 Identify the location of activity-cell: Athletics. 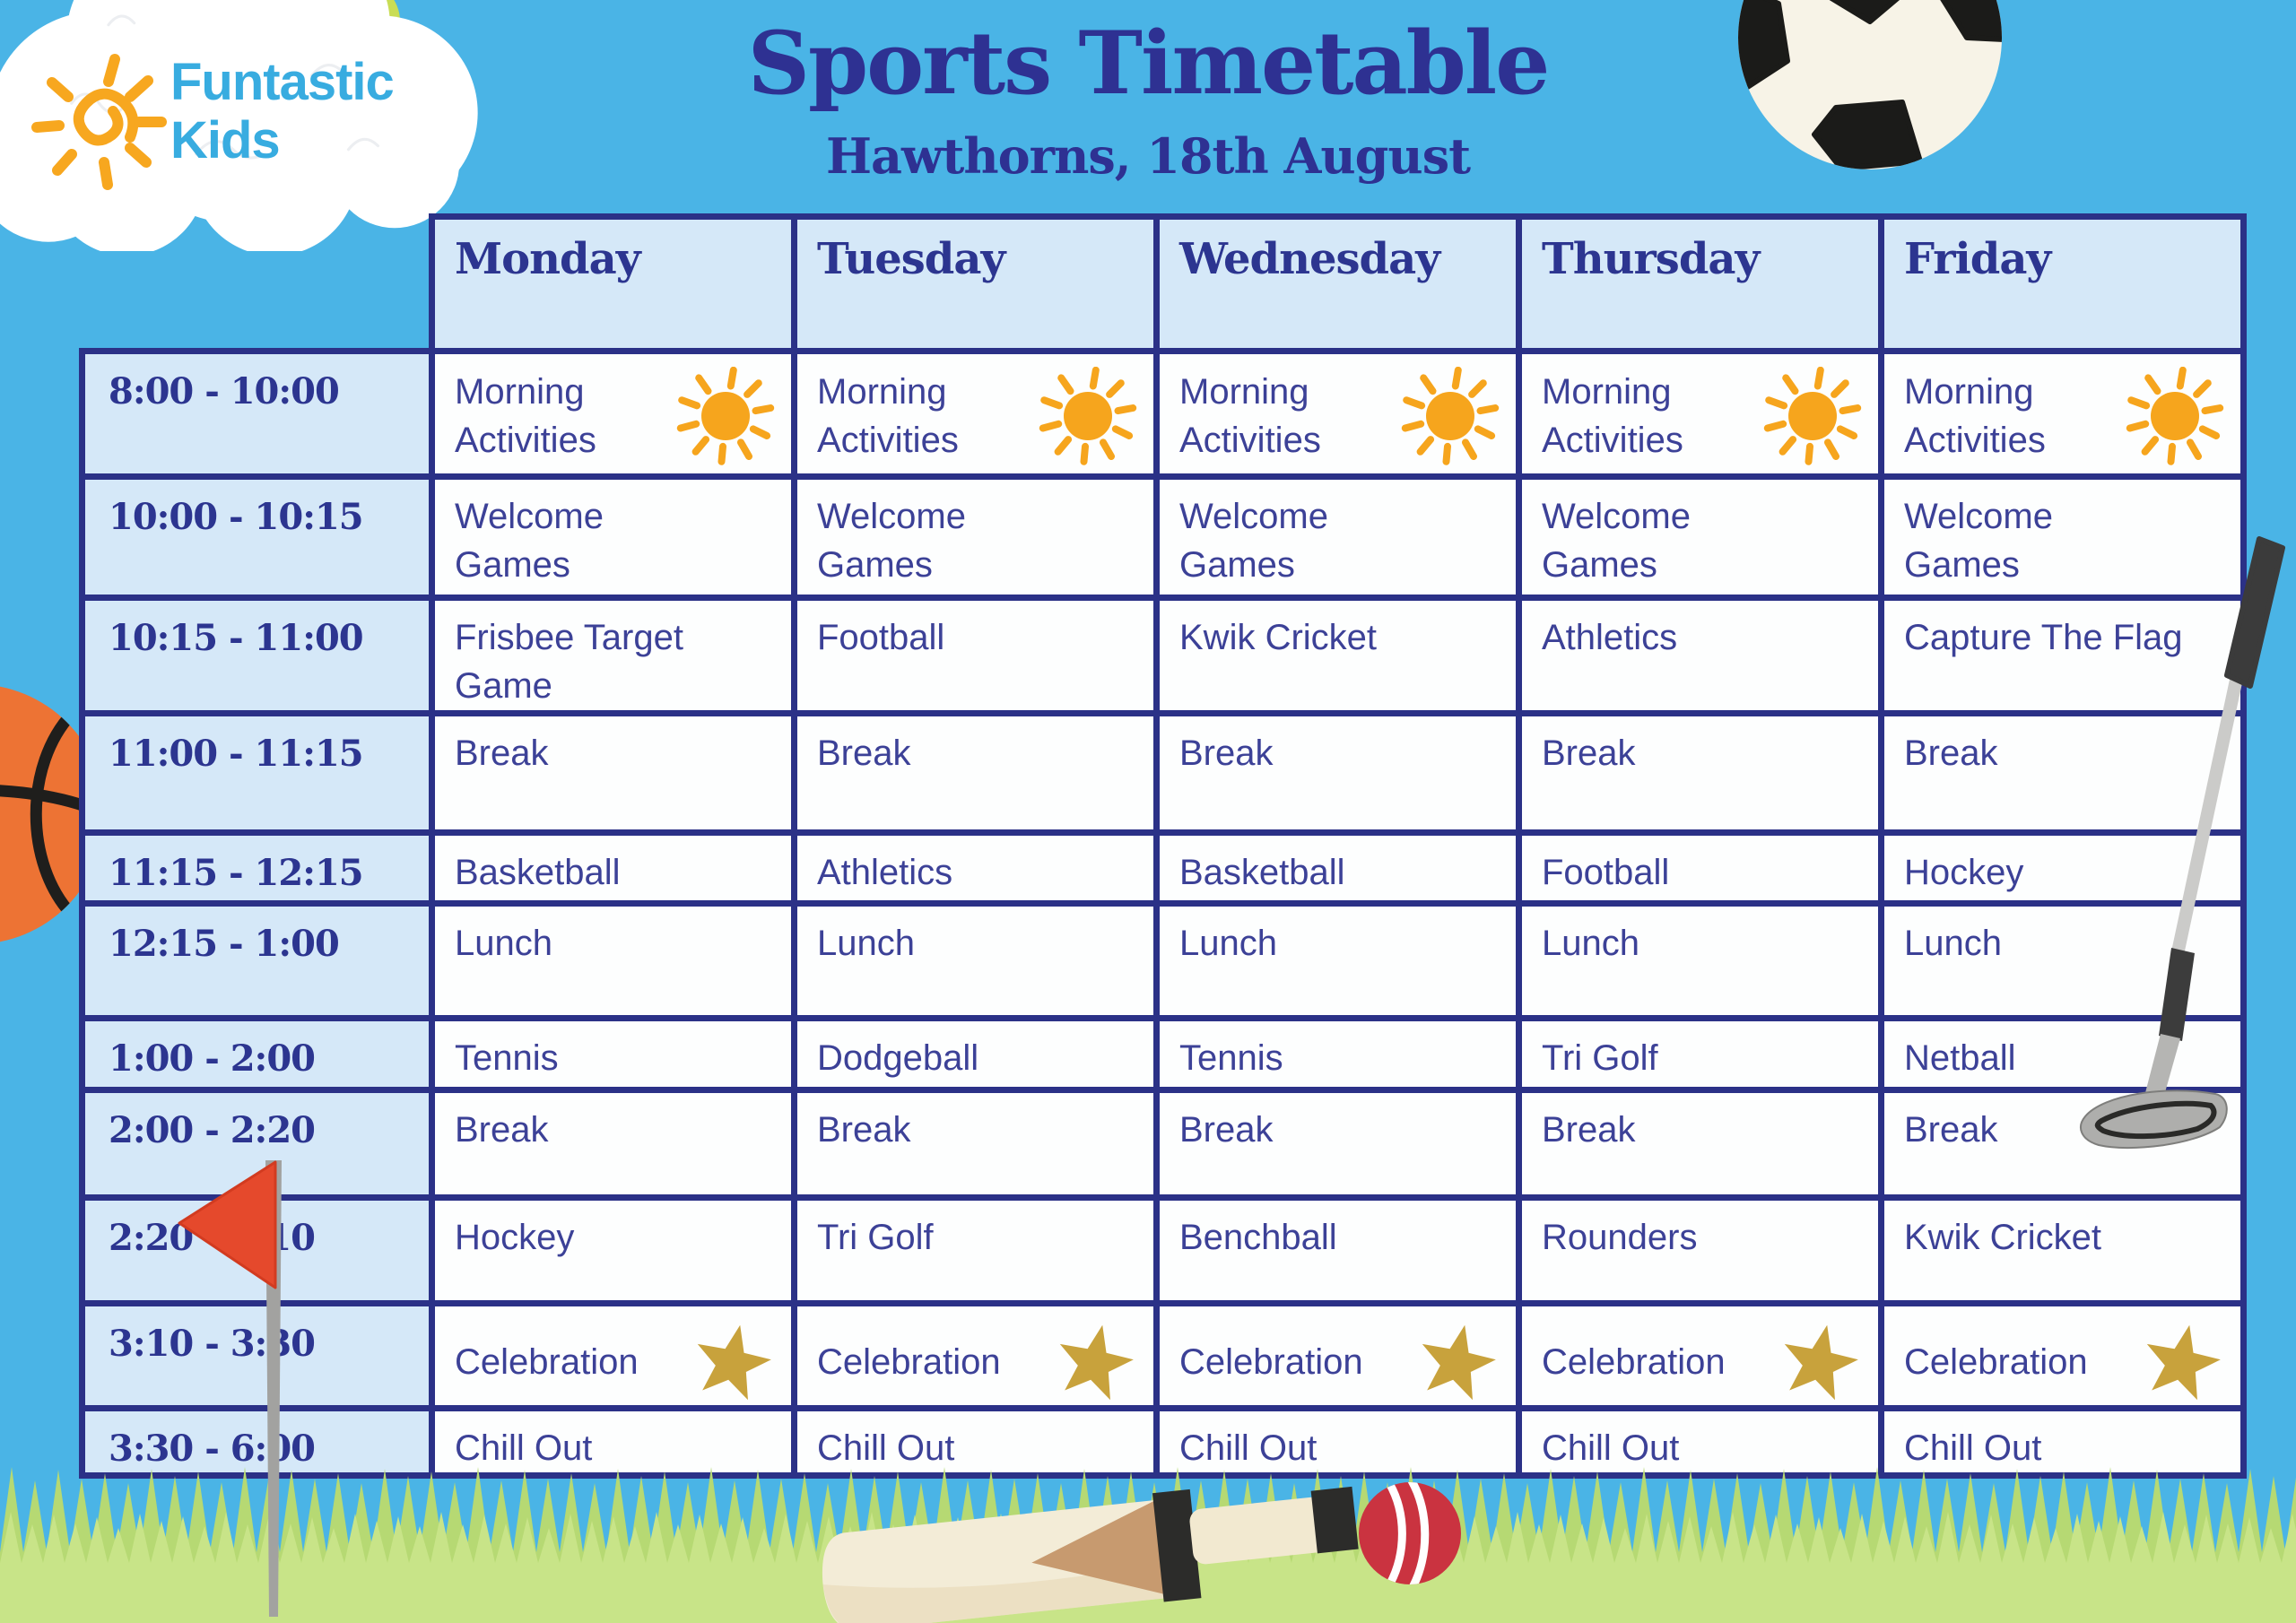
(1700, 655).